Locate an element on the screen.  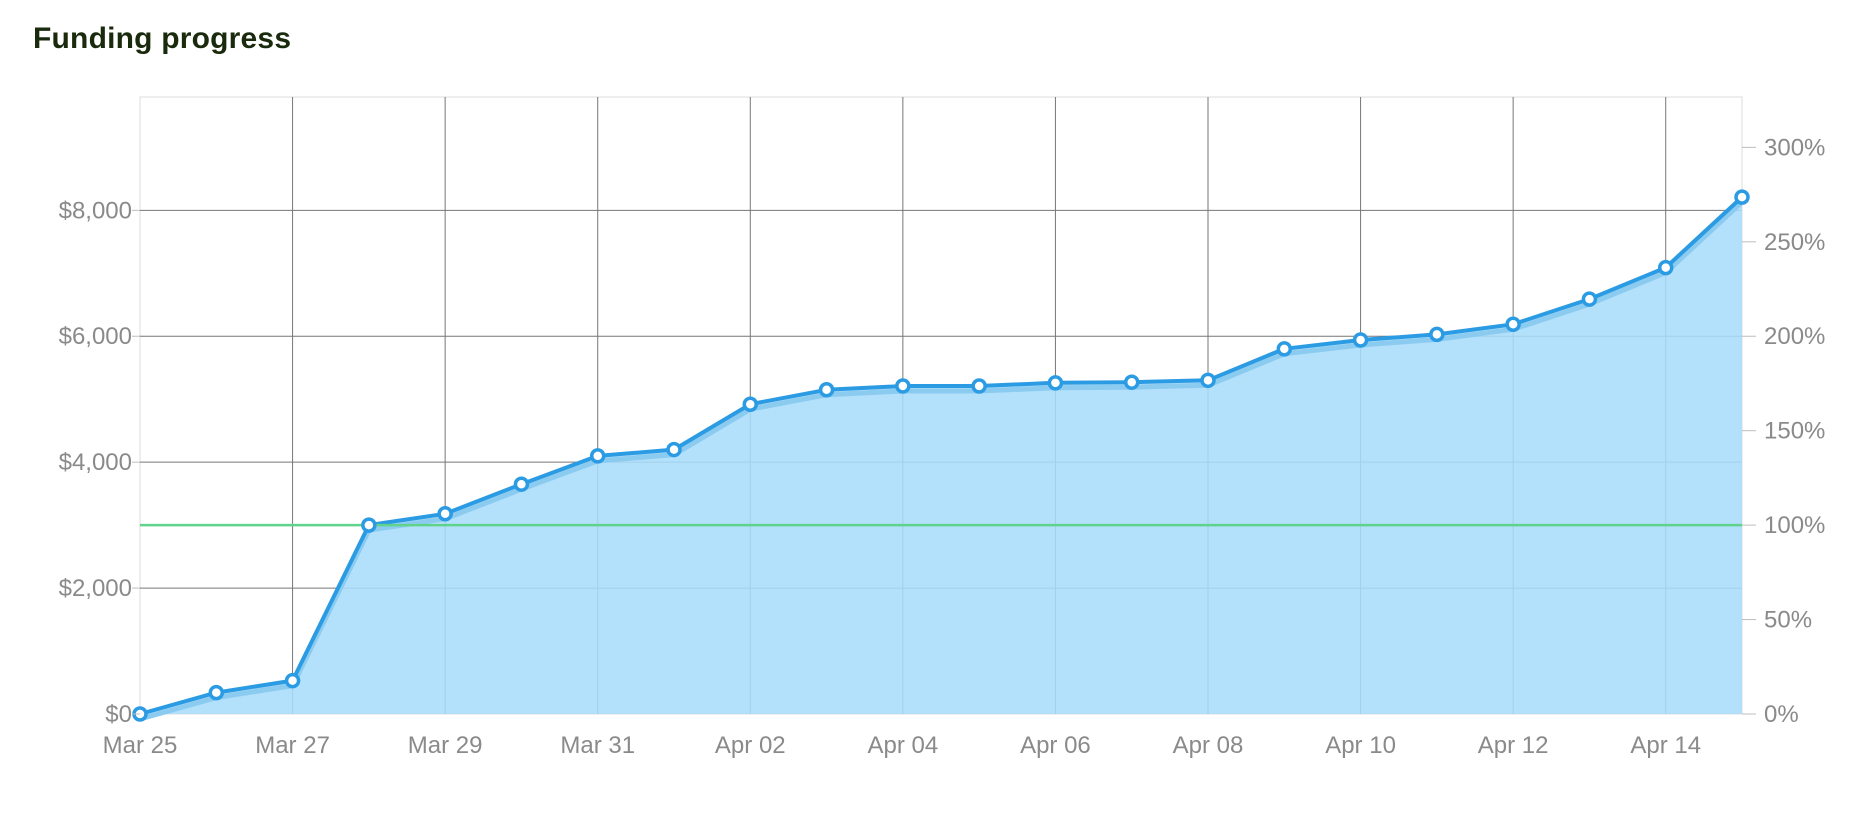
x-tick-label: Apr 08 is located at coordinates (1208, 745).